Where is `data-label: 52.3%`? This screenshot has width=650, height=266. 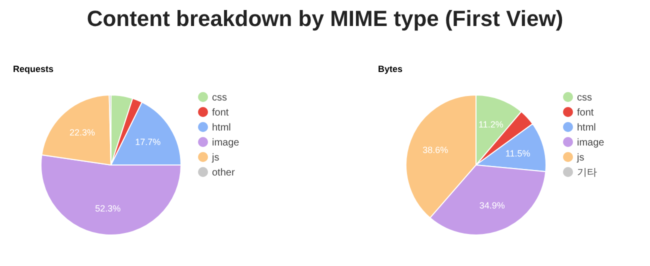
data-label: 52.3% is located at coordinates (108, 208).